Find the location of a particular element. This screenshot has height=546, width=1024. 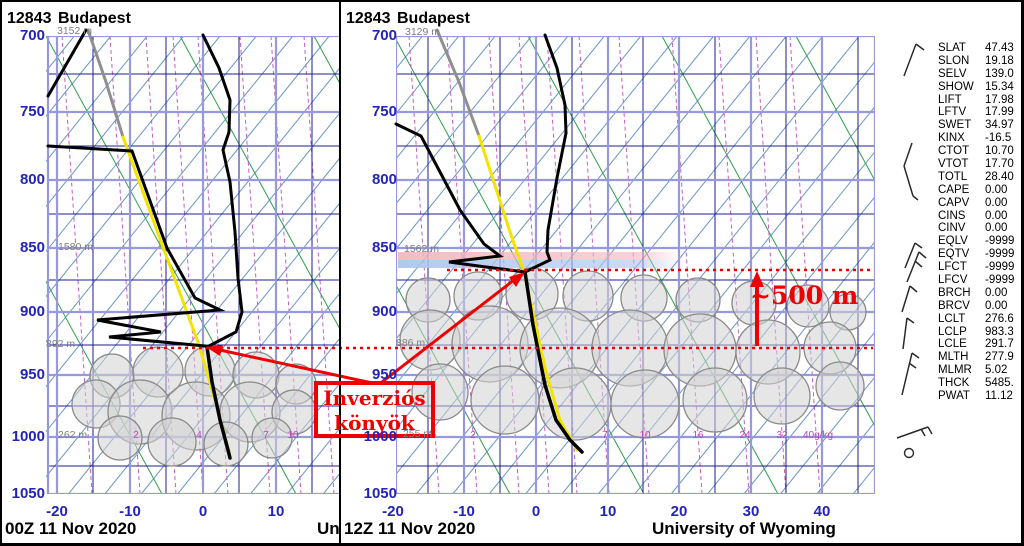

left-pressure-label: 1050 is located at coordinates (28, 493).